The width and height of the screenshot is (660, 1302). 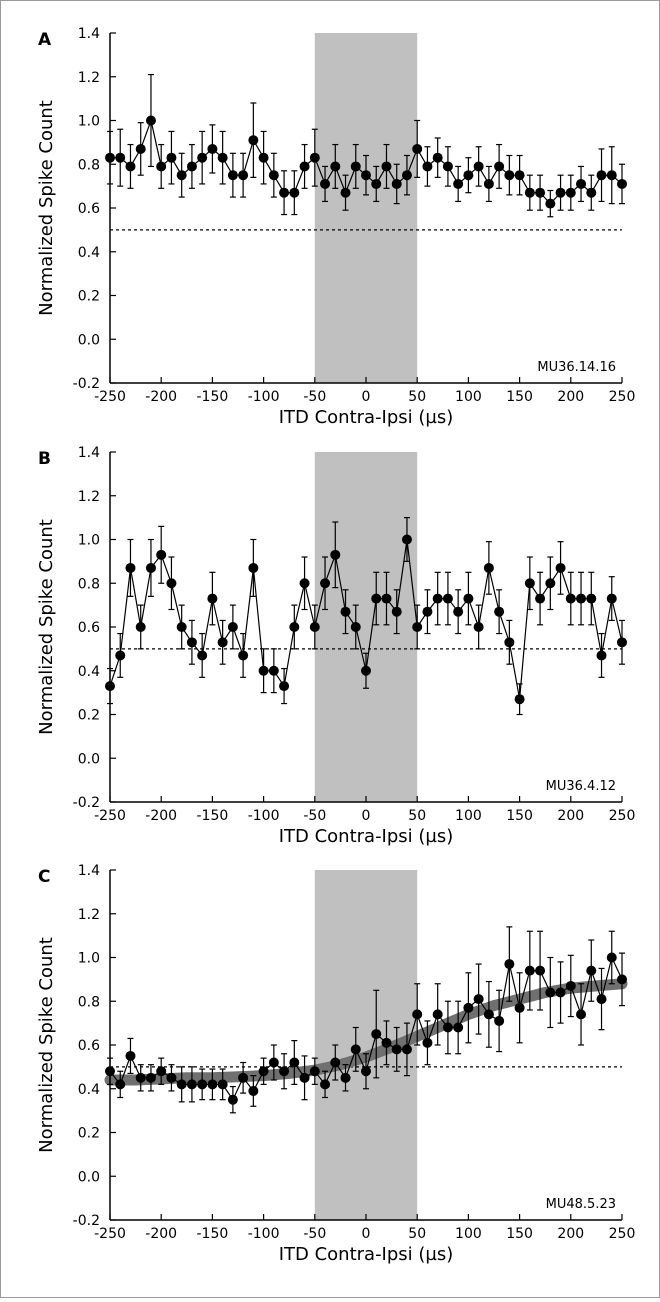 What do you see at coordinates (89, 1046) in the screenshot?
I see `y-tick-label: 0.6` at bounding box center [89, 1046].